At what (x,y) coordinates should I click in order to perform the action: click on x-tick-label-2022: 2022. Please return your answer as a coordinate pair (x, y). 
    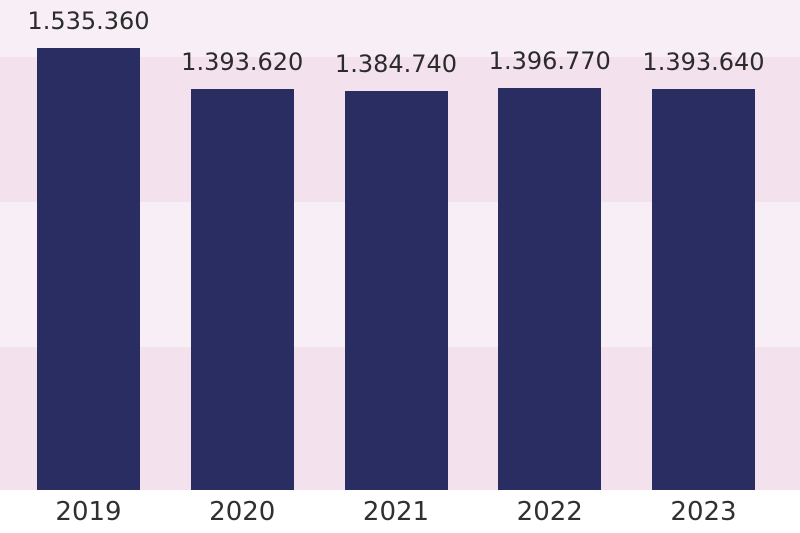
    Looking at the image, I should click on (549, 511).